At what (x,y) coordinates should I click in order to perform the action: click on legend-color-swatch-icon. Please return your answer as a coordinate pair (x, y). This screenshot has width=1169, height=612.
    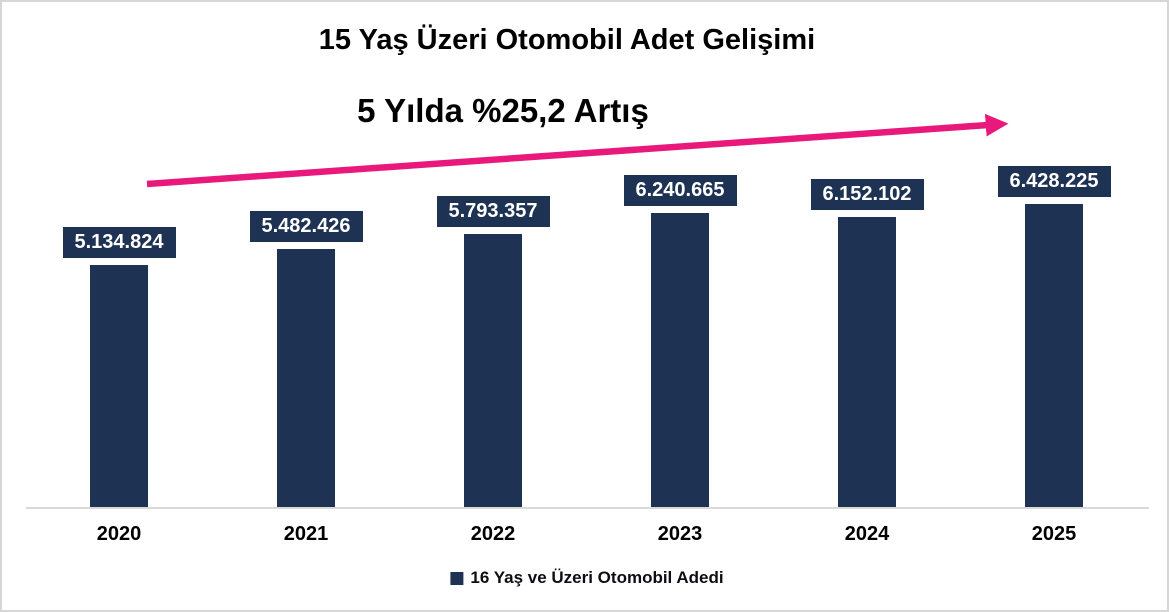
    Looking at the image, I should click on (457, 578).